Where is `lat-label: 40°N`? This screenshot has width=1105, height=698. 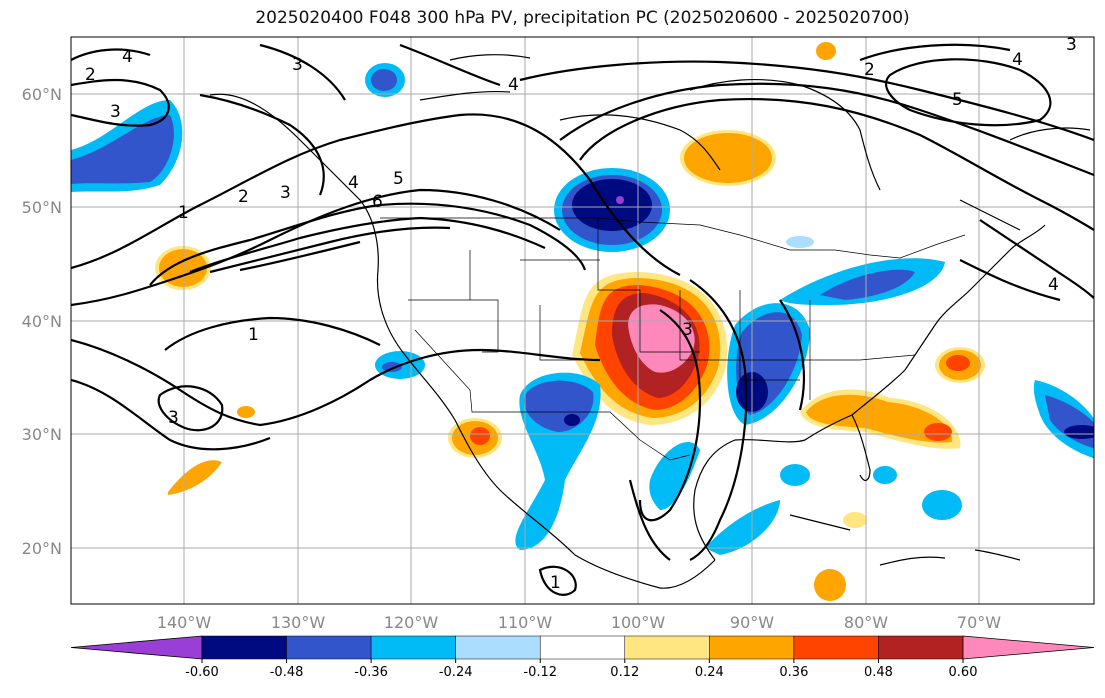 lat-label: 40°N is located at coordinates (42, 321).